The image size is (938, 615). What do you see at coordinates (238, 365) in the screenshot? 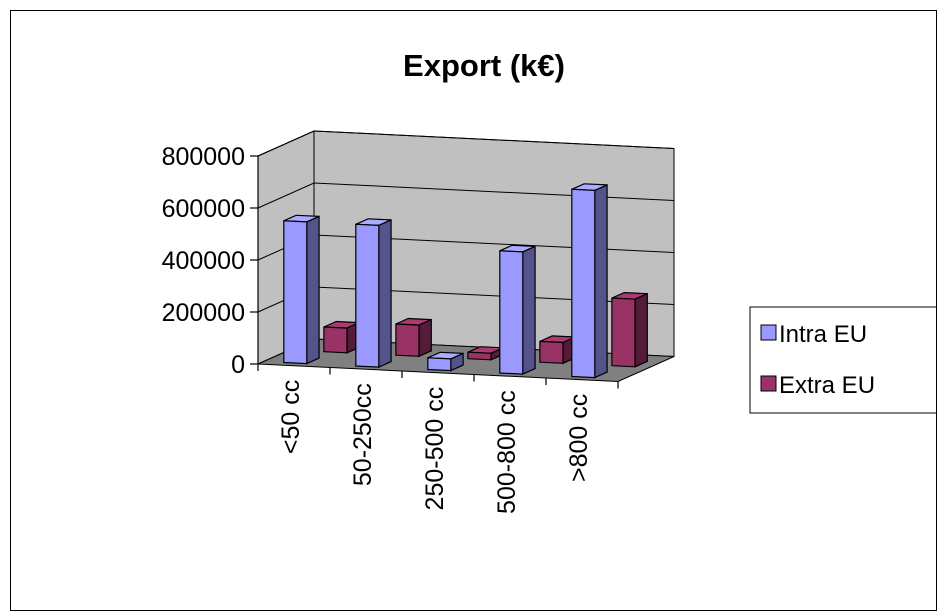
I see `y-tick-label: 0` at bounding box center [238, 365].